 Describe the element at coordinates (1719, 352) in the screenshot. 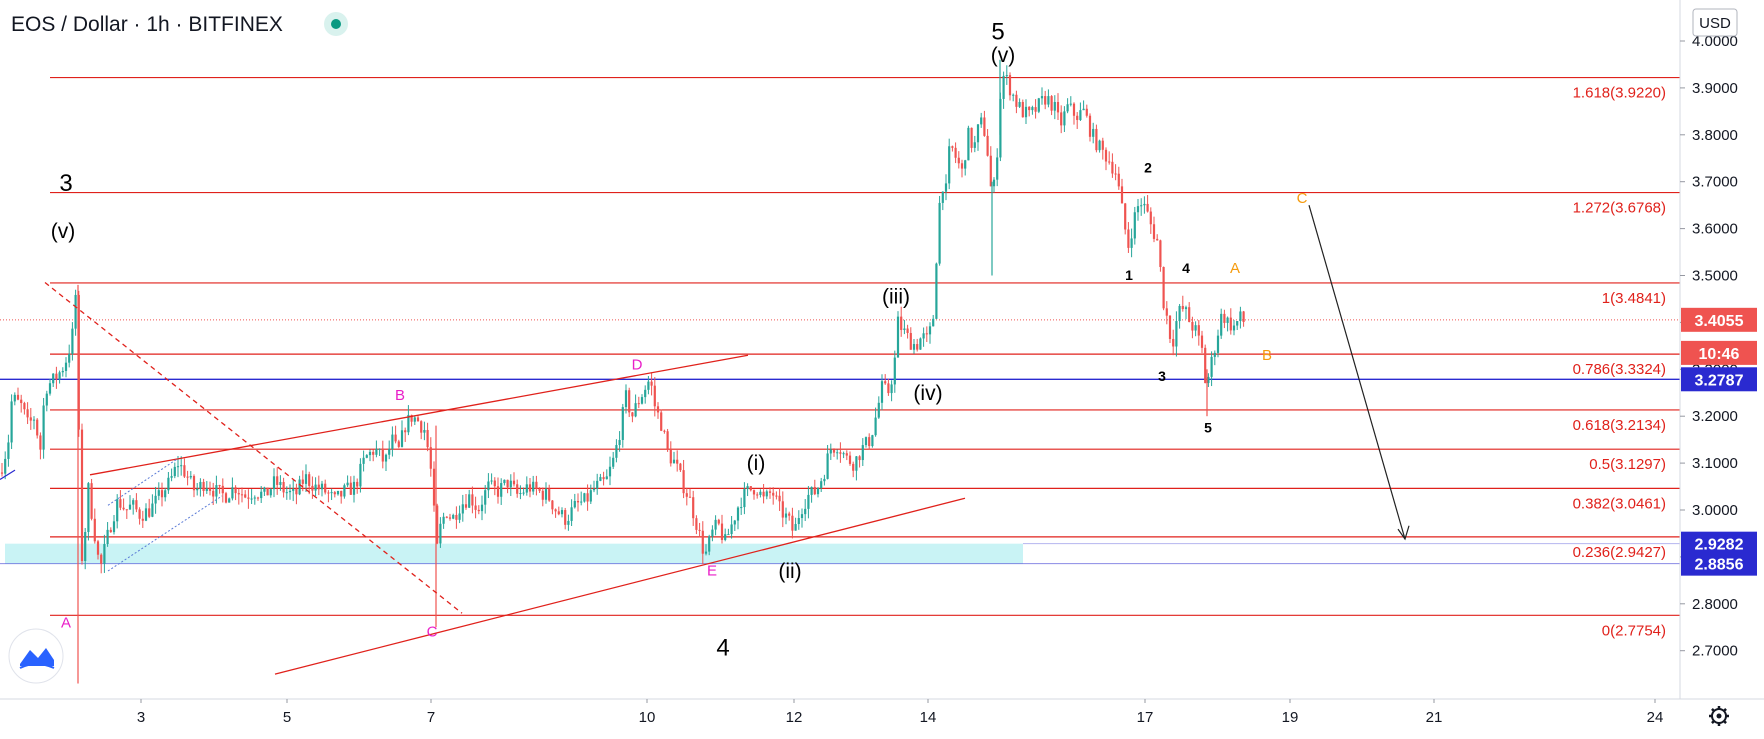

I see `price-badge` at that location.